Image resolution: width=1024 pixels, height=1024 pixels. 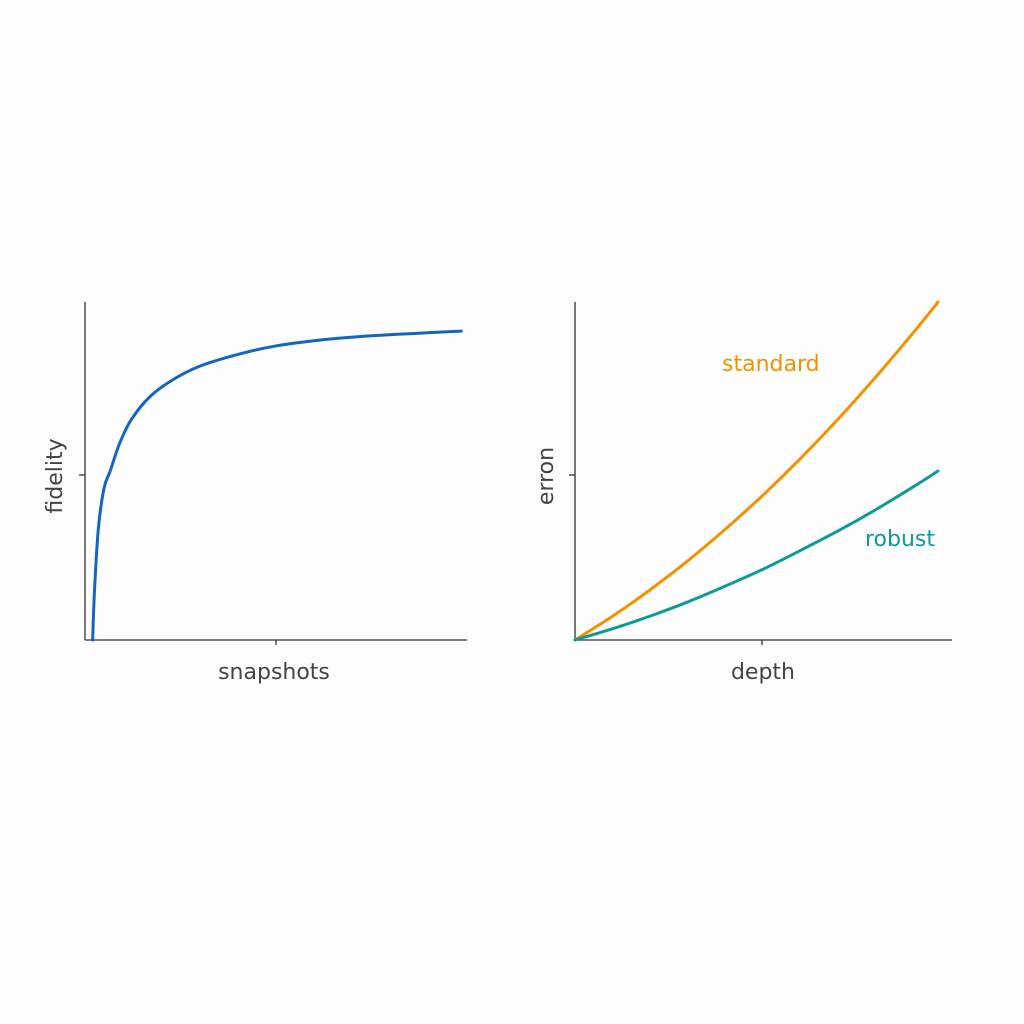 What do you see at coordinates (274, 672) in the screenshot?
I see `x-axis-label: snapshots` at bounding box center [274, 672].